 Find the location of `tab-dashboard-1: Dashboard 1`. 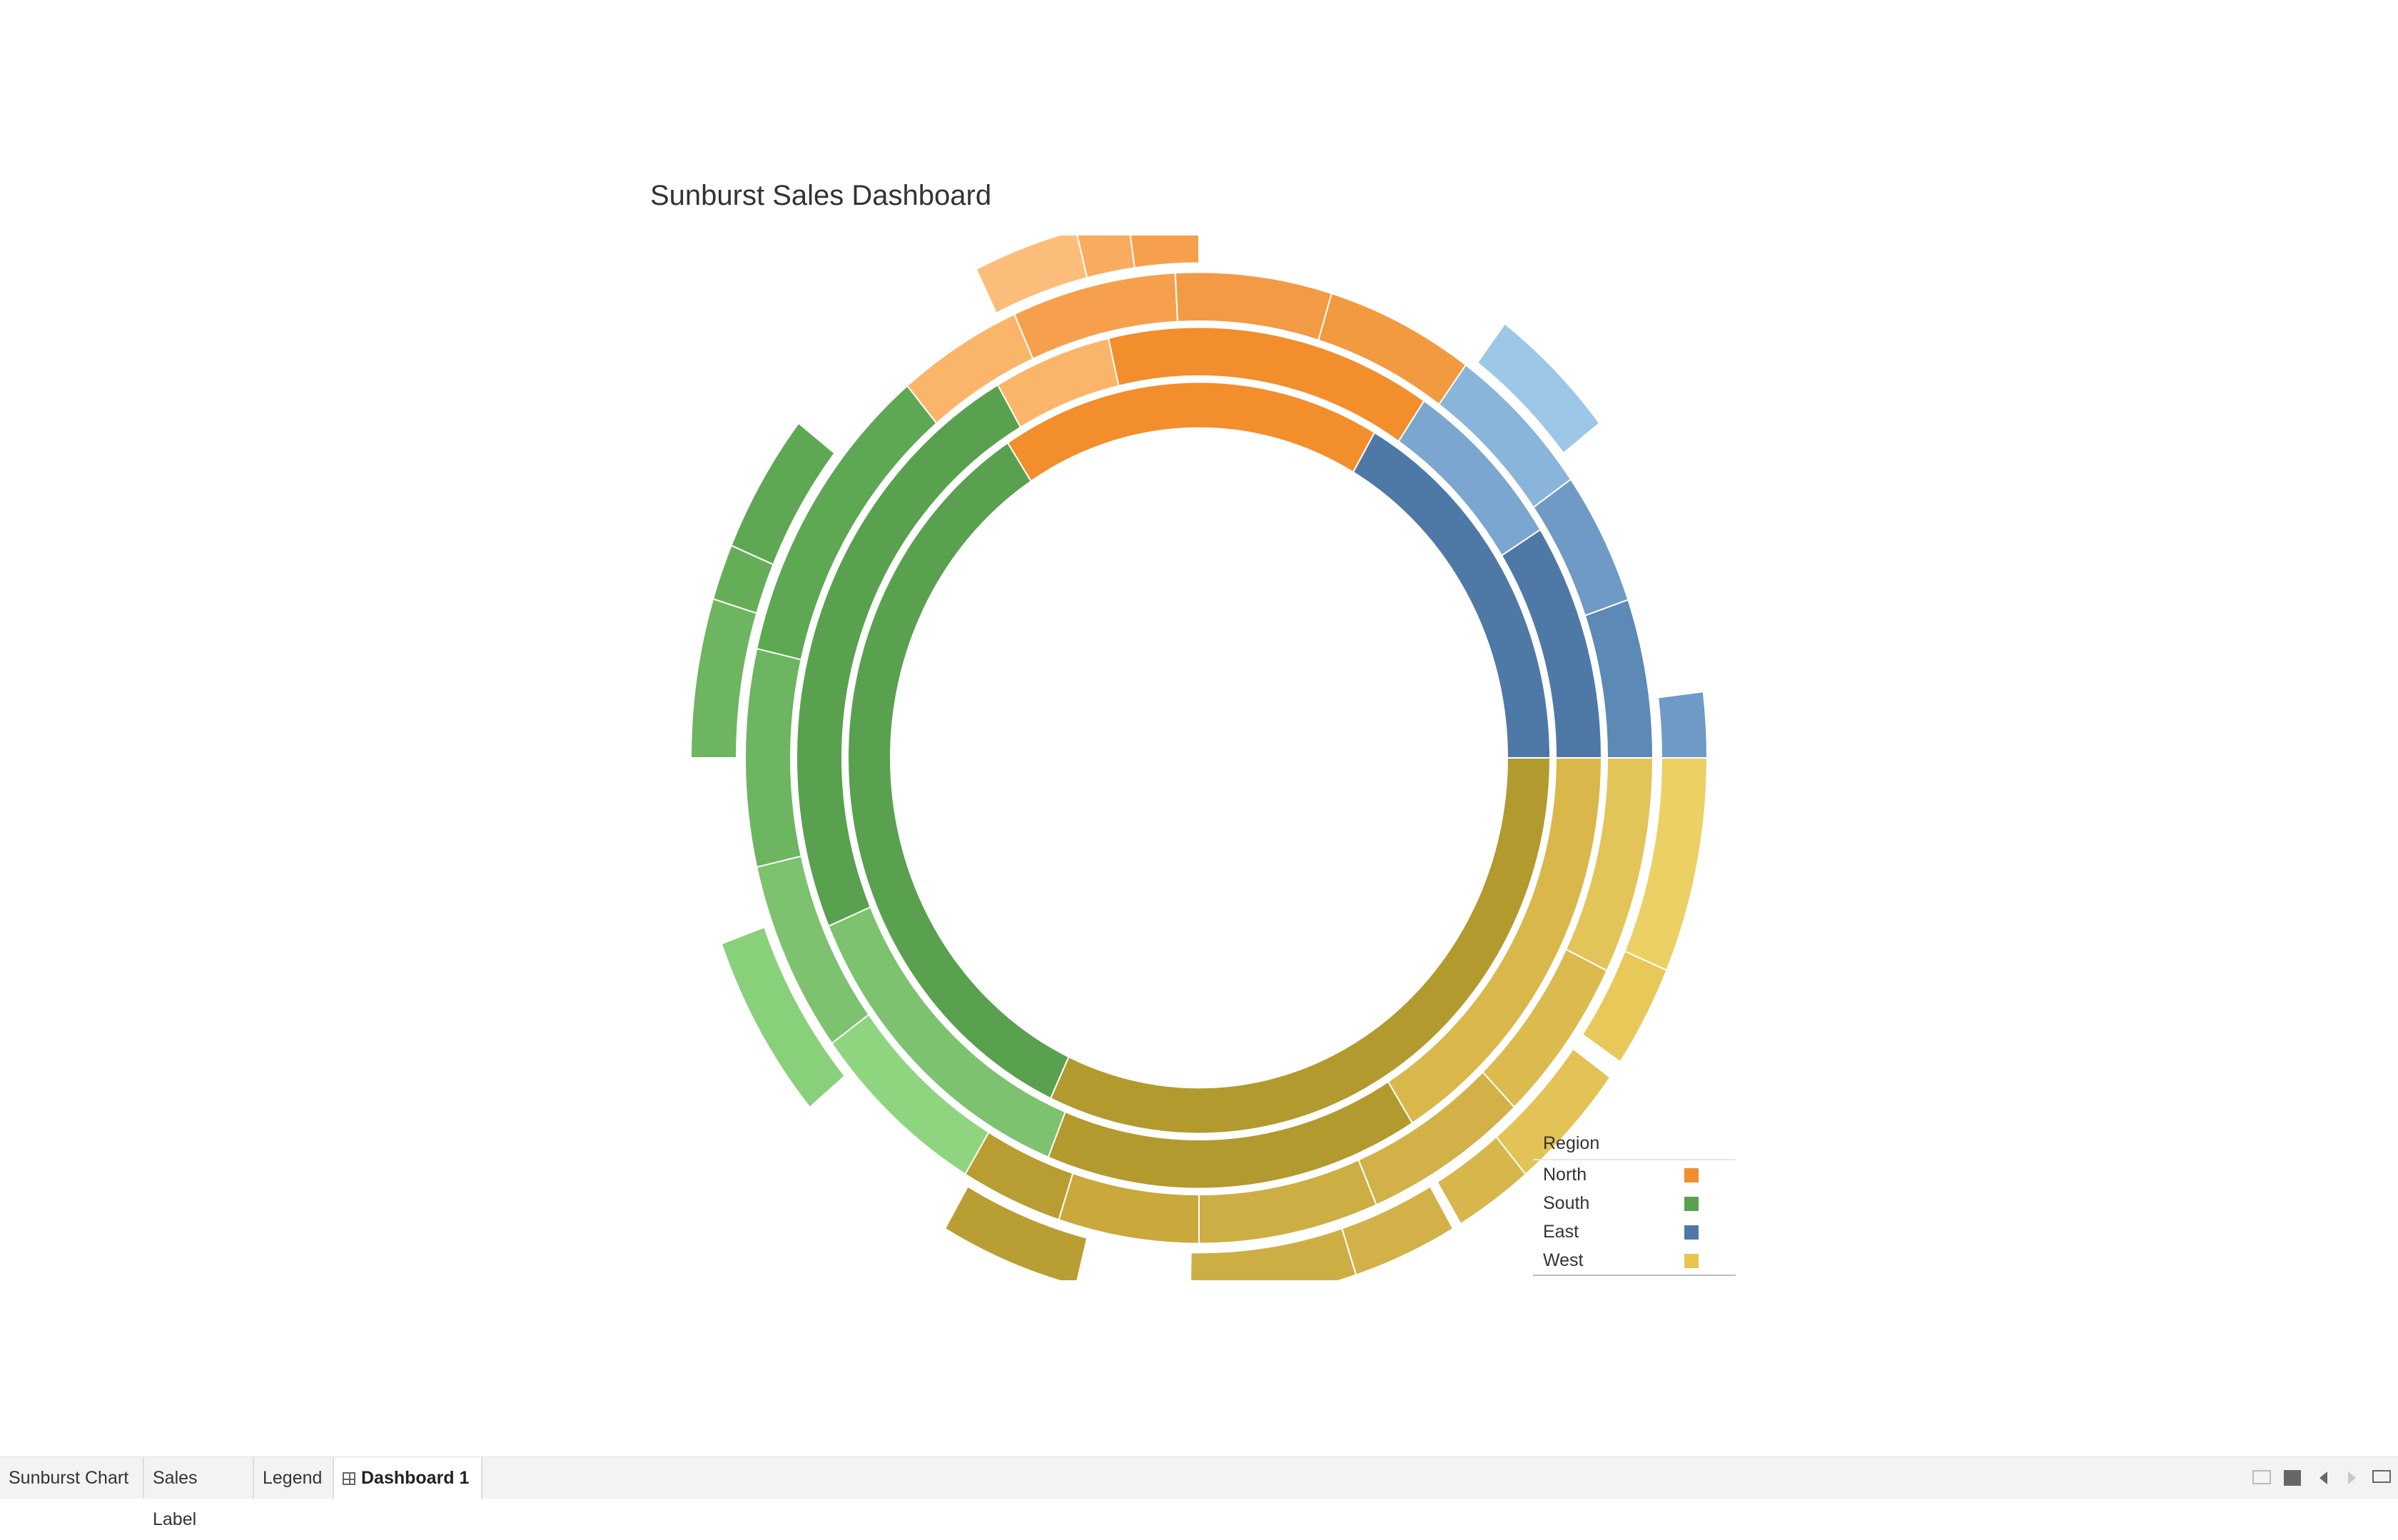

tab-dashboard-1: Dashboard 1 is located at coordinates (408, 1478).